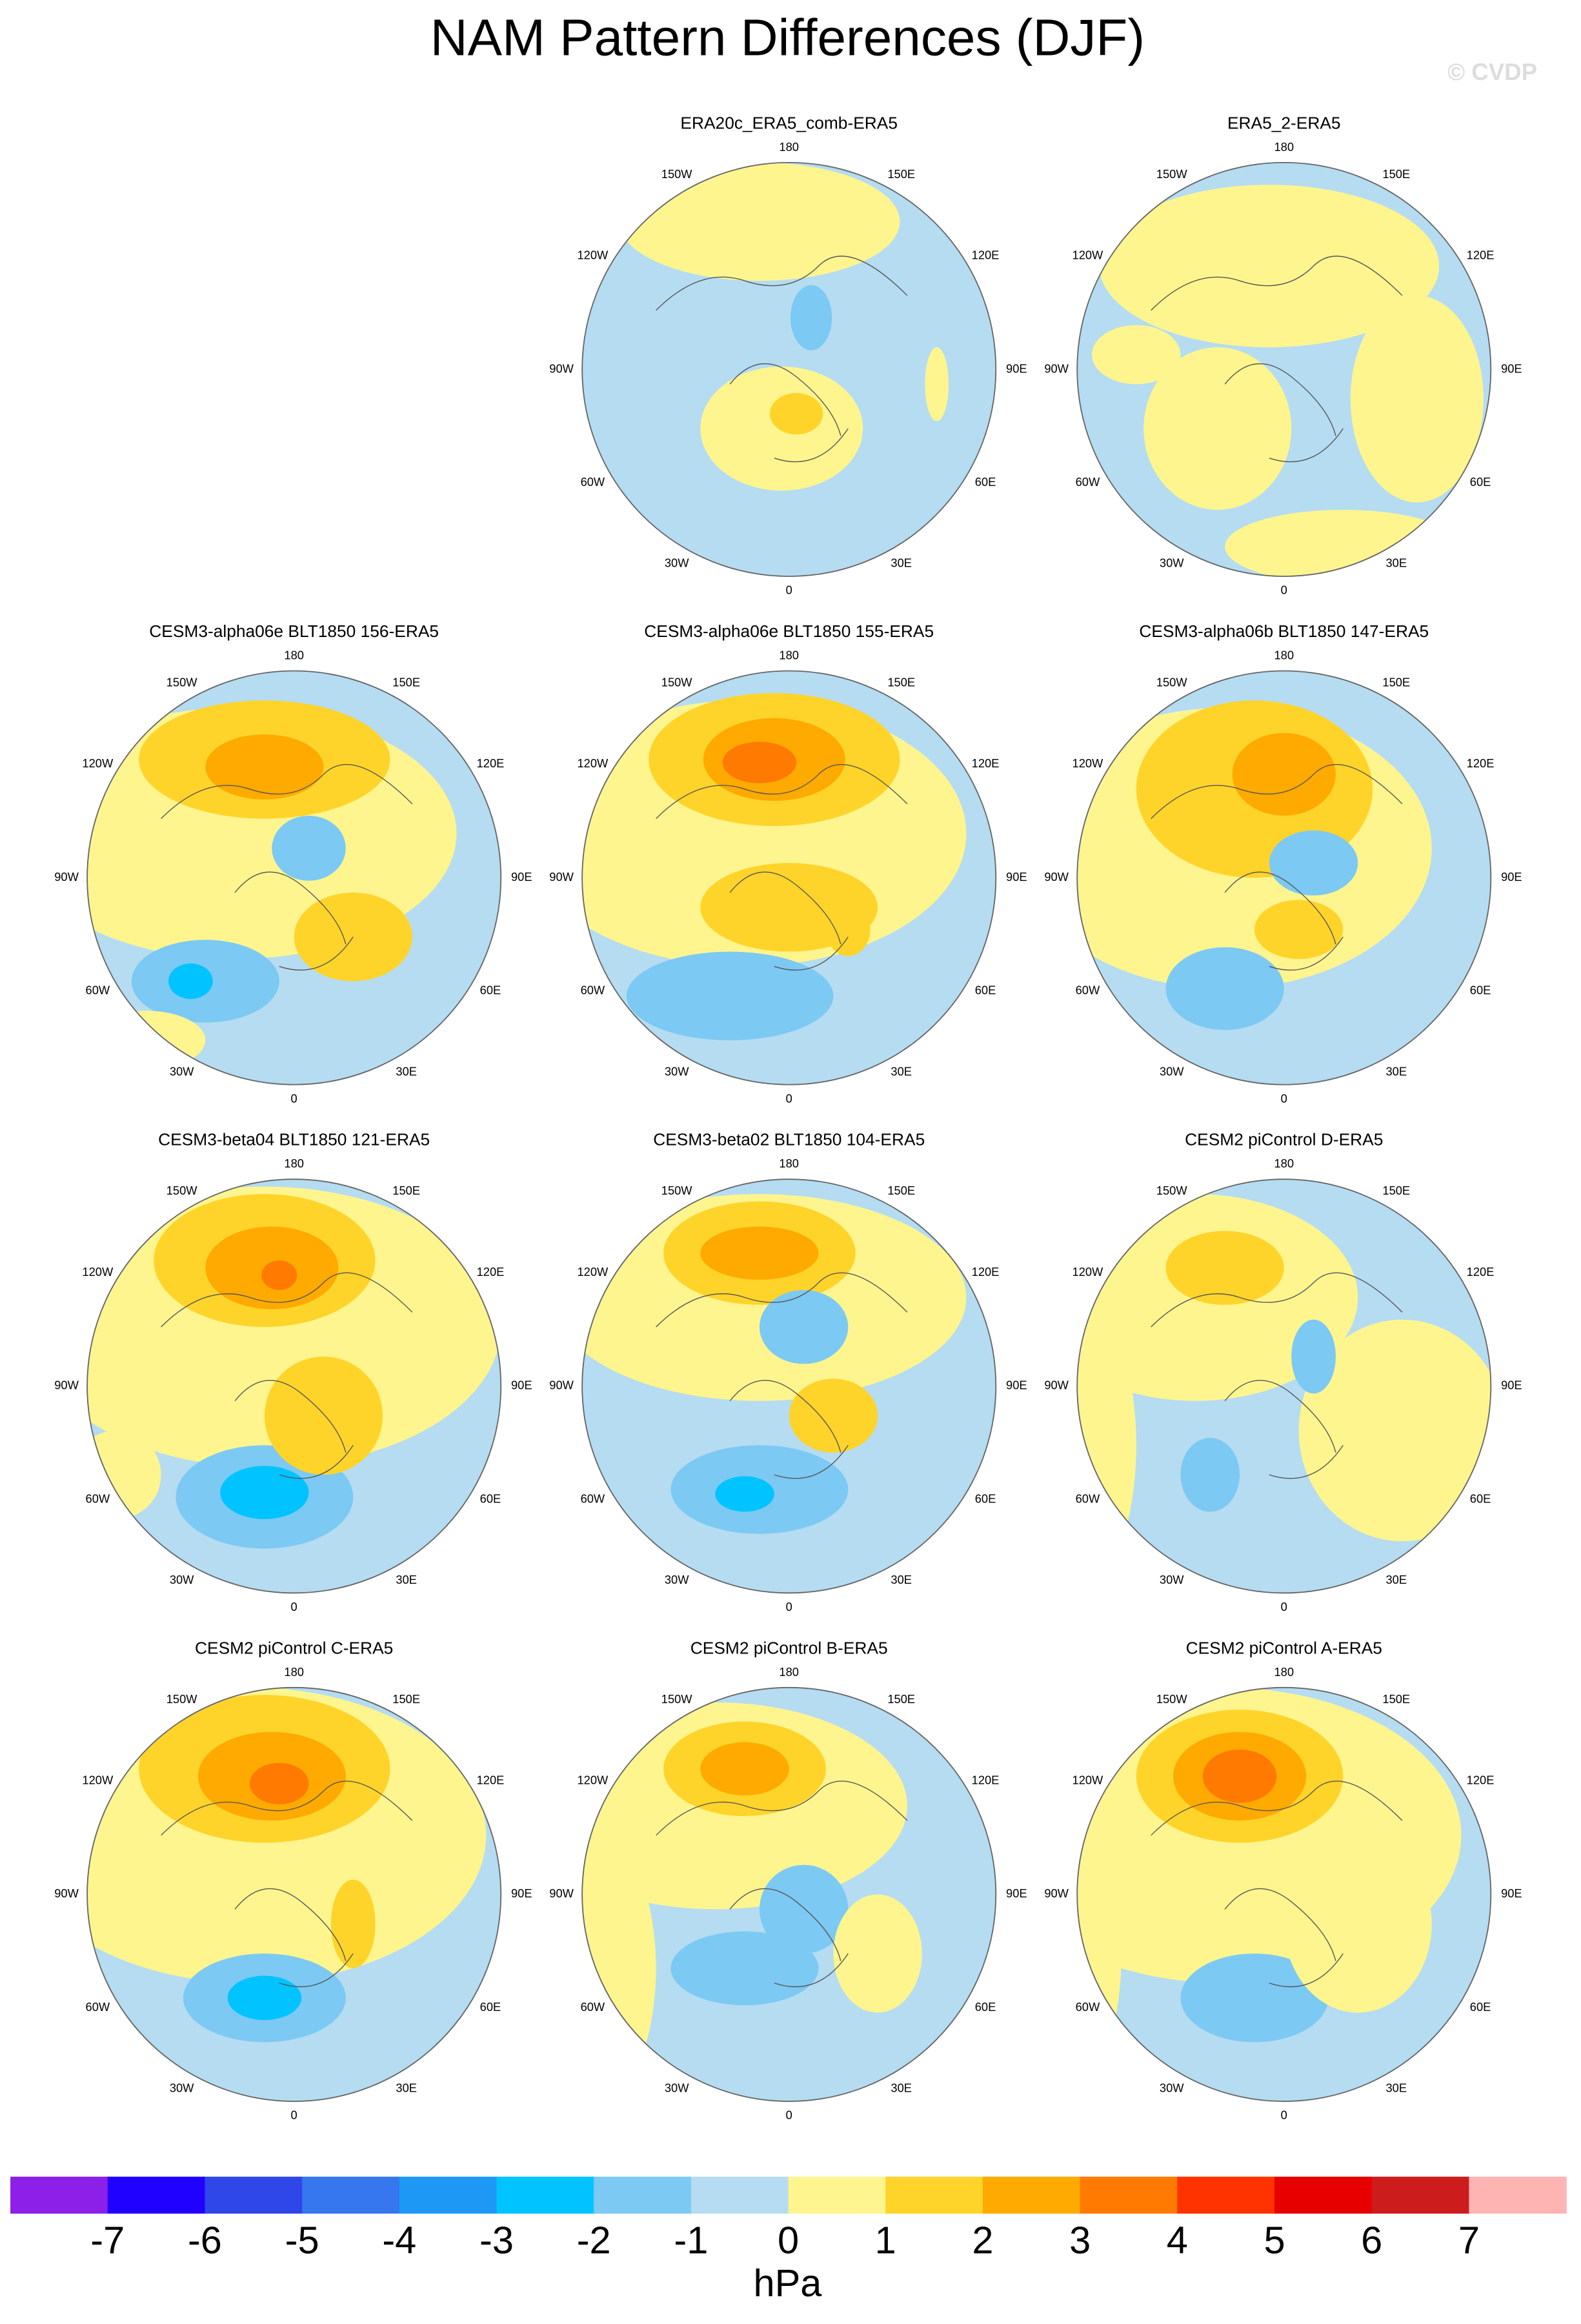 The image size is (1581, 2324). I want to click on panel-title: CESM3-beta04 BLT1850 121-ERA5, so click(294, 1139).